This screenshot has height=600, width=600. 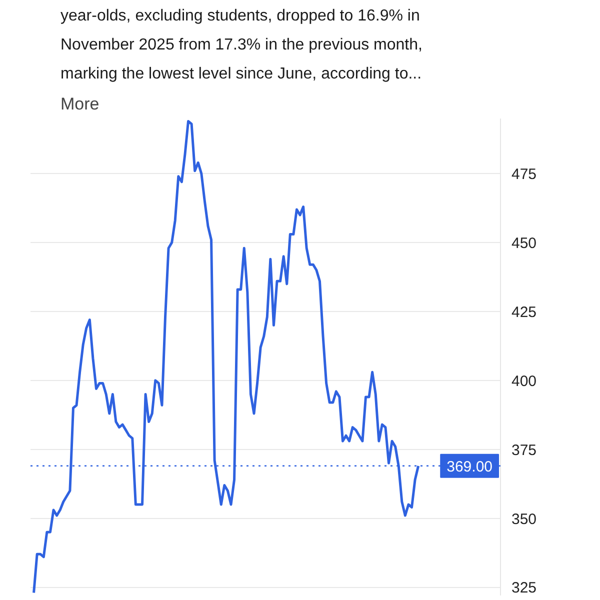 I want to click on y-tick-label: 425, so click(x=524, y=313).